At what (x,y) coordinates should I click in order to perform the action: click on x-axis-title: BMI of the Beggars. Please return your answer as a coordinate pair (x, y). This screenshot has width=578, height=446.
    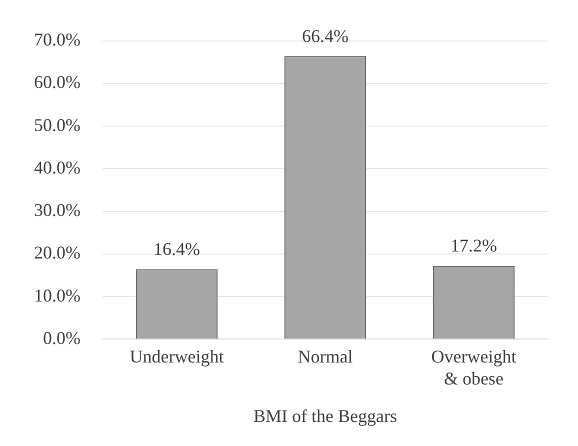
    Looking at the image, I should click on (325, 416).